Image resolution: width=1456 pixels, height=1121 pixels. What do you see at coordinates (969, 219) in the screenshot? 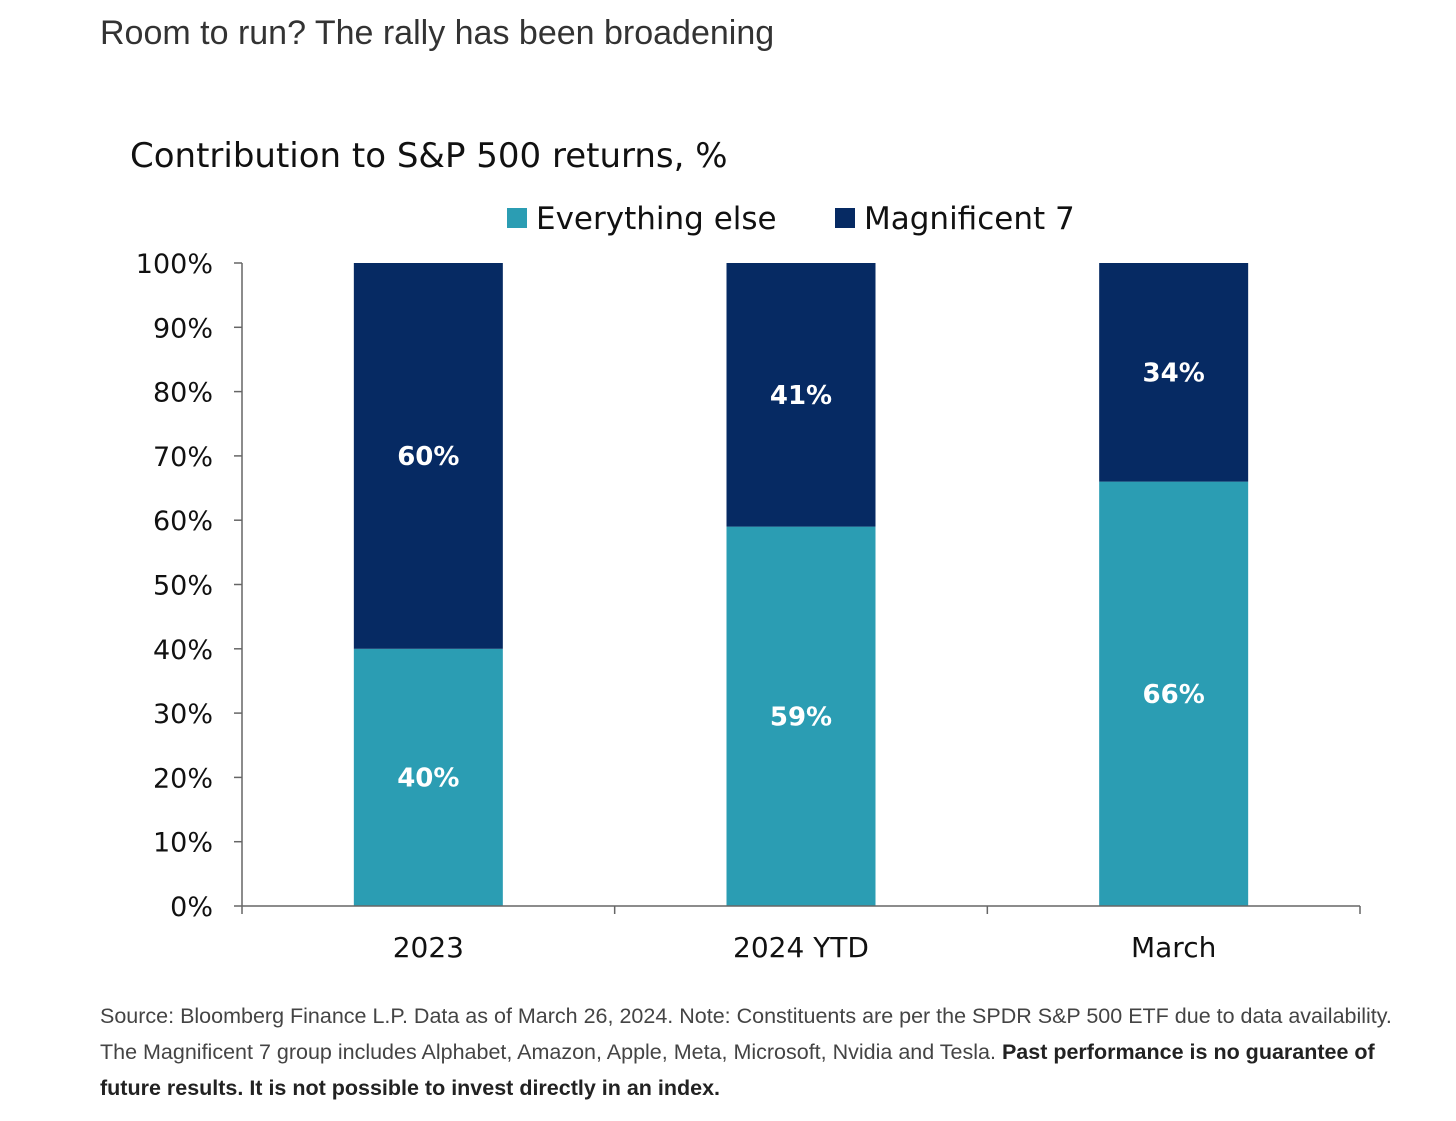
I see `legend-label-magnificent-7: Magnificent 7` at bounding box center [969, 219].